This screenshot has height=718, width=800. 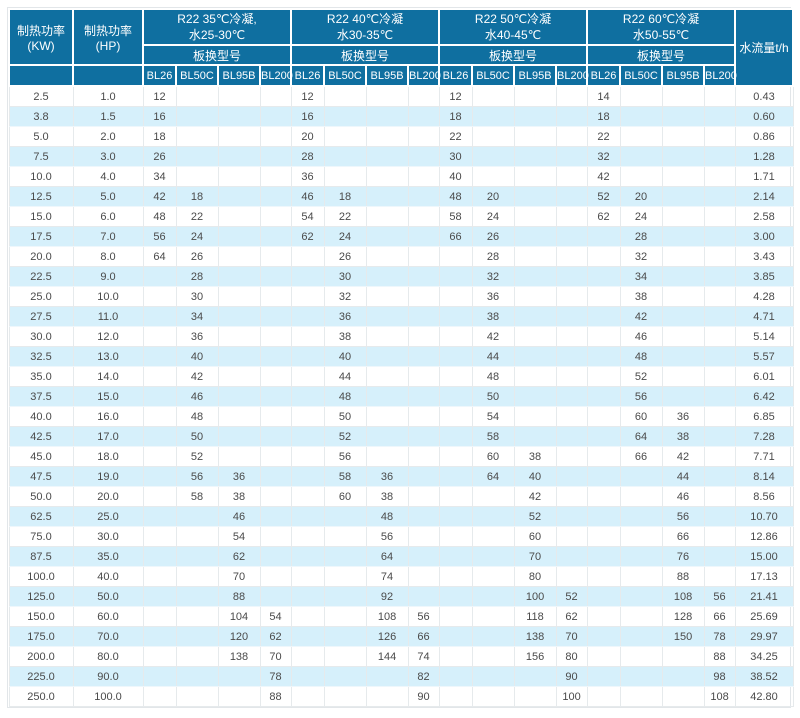 What do you see at coordinates (197, 236) in the screenshot?
I see `cell-model-value: 24` at bounding box center [197, 236].